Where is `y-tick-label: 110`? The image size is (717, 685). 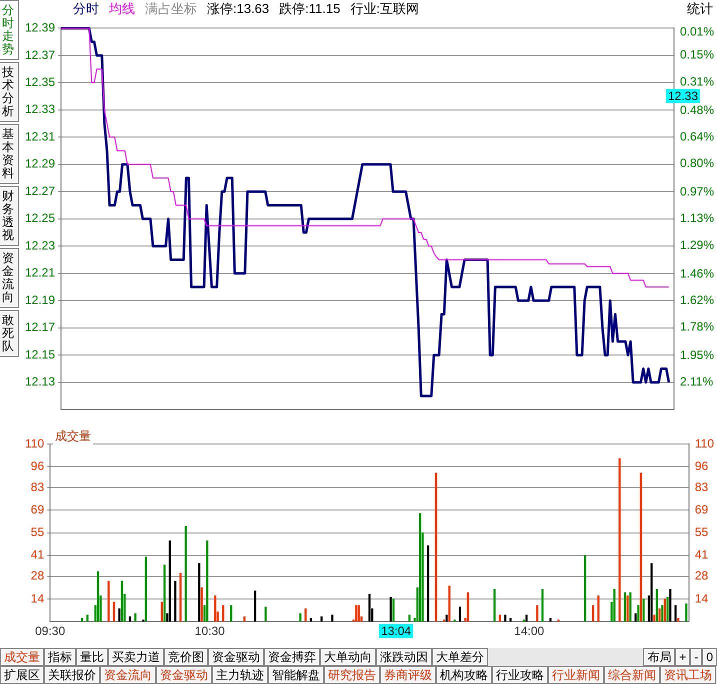 y-tick-label: 110 is located at coordinates (34, 443).